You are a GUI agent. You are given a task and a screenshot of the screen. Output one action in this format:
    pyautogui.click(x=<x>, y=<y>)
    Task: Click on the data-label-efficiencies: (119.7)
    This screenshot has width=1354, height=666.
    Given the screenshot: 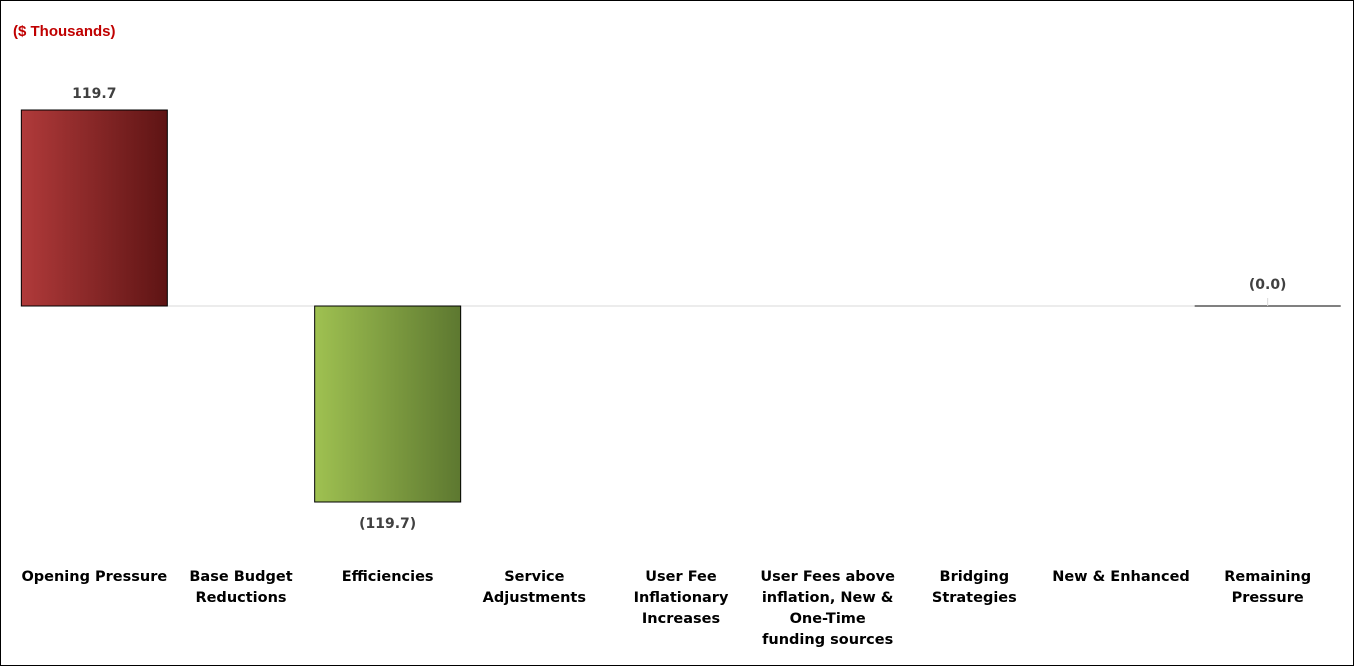 What is the action you would take?
    pyautogui.click(x=387, y=524)
    